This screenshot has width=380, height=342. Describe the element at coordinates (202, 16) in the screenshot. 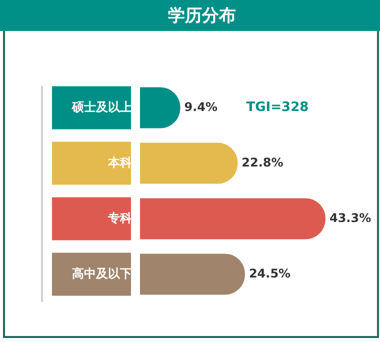

I see `chart-title: 学历分布` at that location.